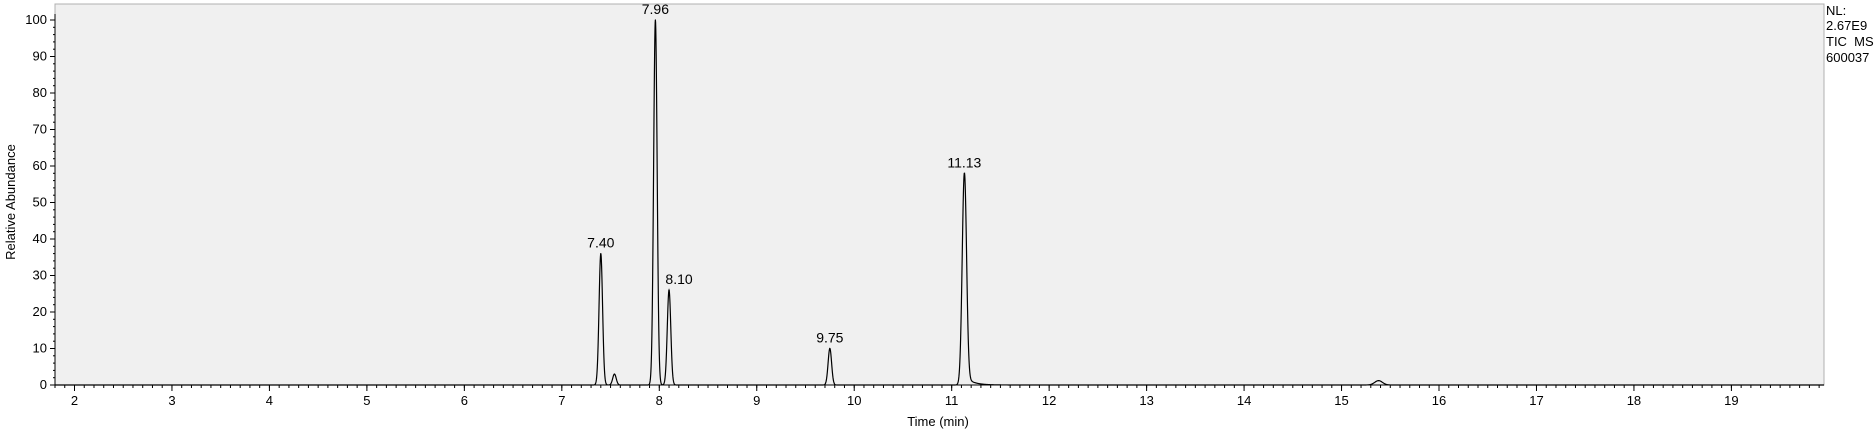  I want to click on x-tick-label: 16, so click(1439, 400).